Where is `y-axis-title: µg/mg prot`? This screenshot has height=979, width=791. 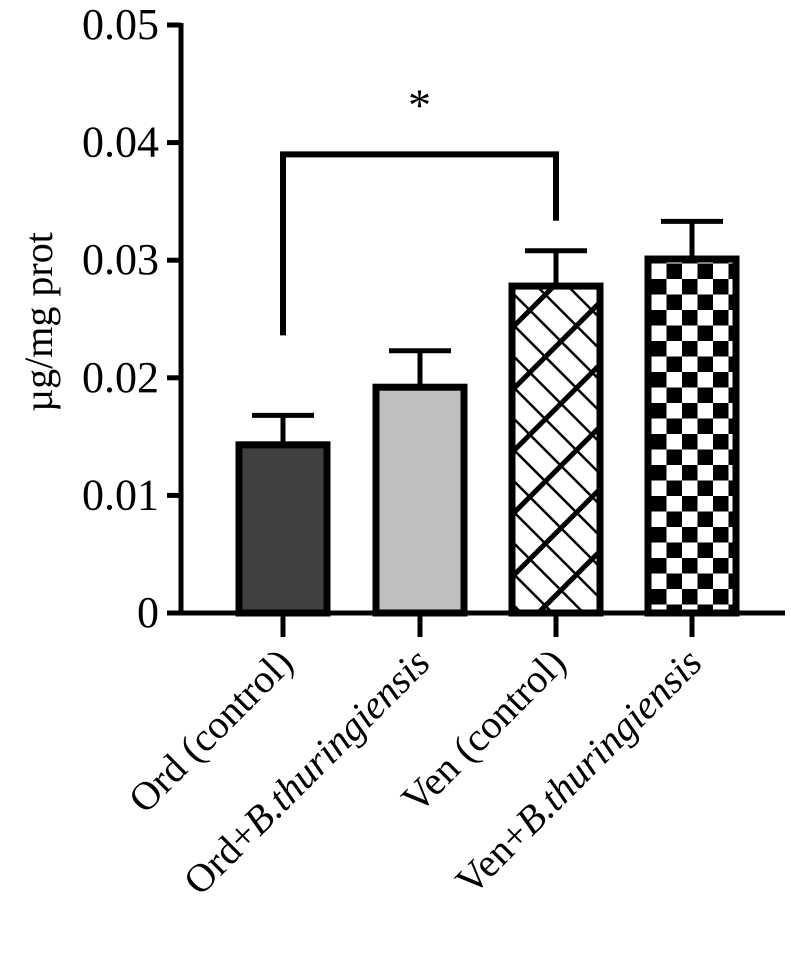
y-axis-title: µg/mg prot is located at coordinates (38, 322).